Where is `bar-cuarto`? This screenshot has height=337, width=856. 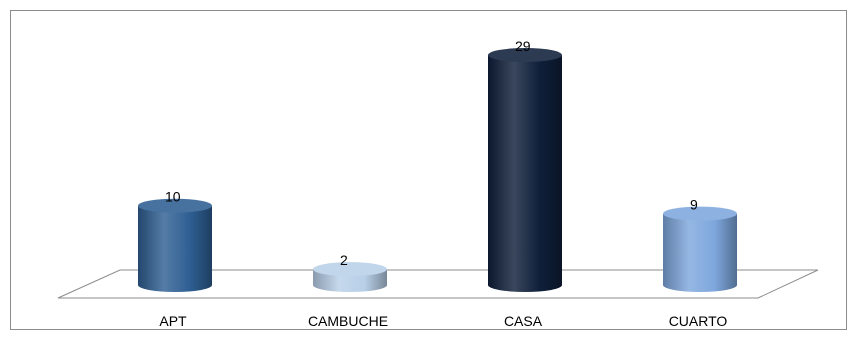 bar-cuarto is located at coordinates (700, 249).